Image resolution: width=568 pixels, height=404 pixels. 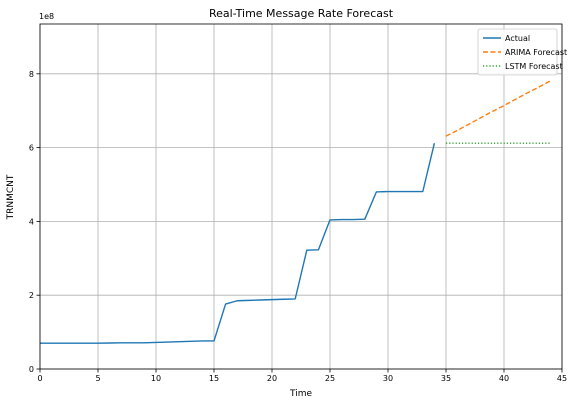 I want to click on y-offset-text: 1e8, so click(x=46, y=16).